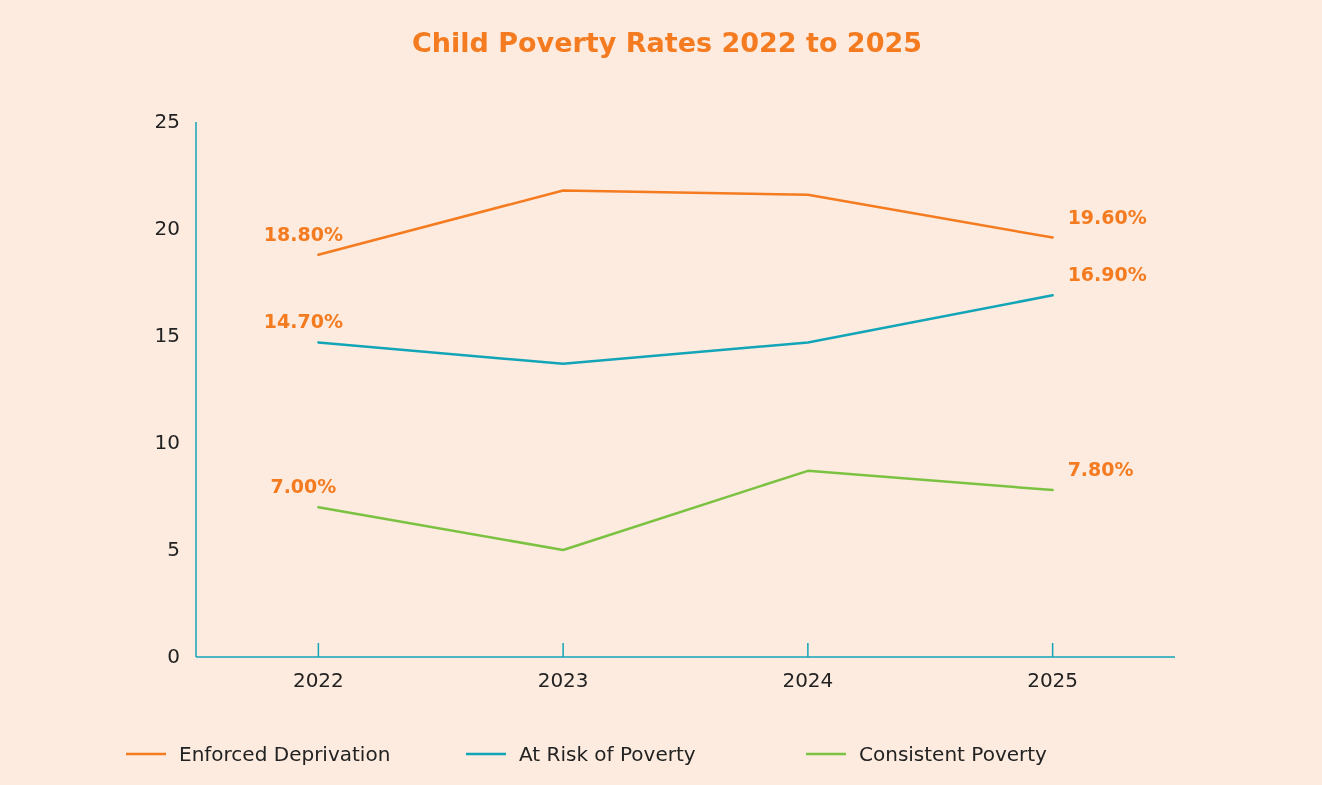 The height and width of the screenshot is (785, 1322). What do you see at coordinates (607, 753) in the screenshot?
I see `legend-label: At Risk of Poverty` at bounding box center [607, 753].